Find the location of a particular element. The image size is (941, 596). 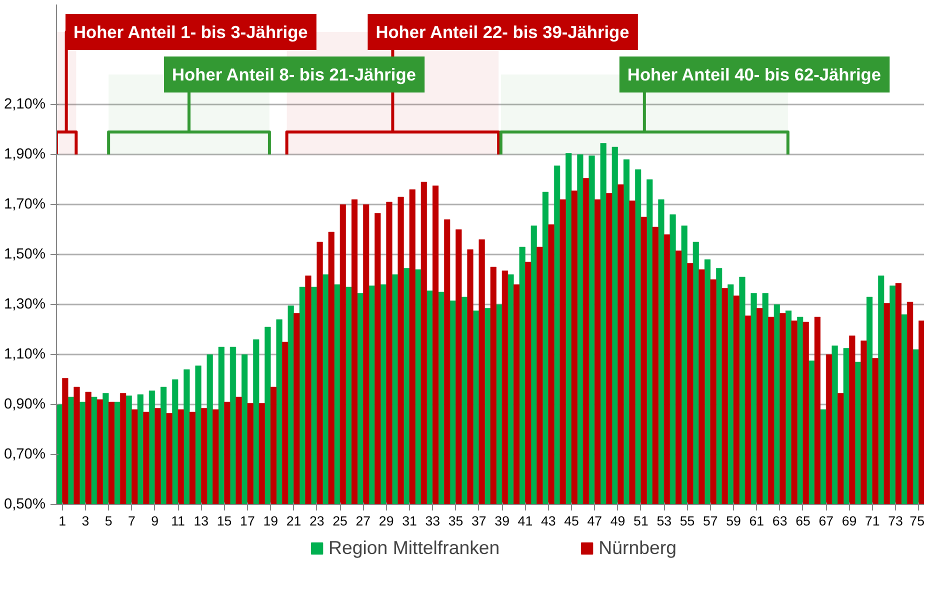

x-tick-label: 29 is located at coordinates (386, 521).